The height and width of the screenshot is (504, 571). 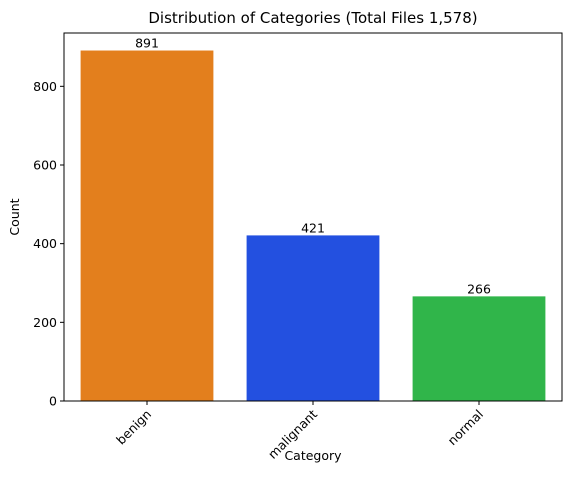 I want to click on data-label-malignant: 421, so click(x=313, y=227).